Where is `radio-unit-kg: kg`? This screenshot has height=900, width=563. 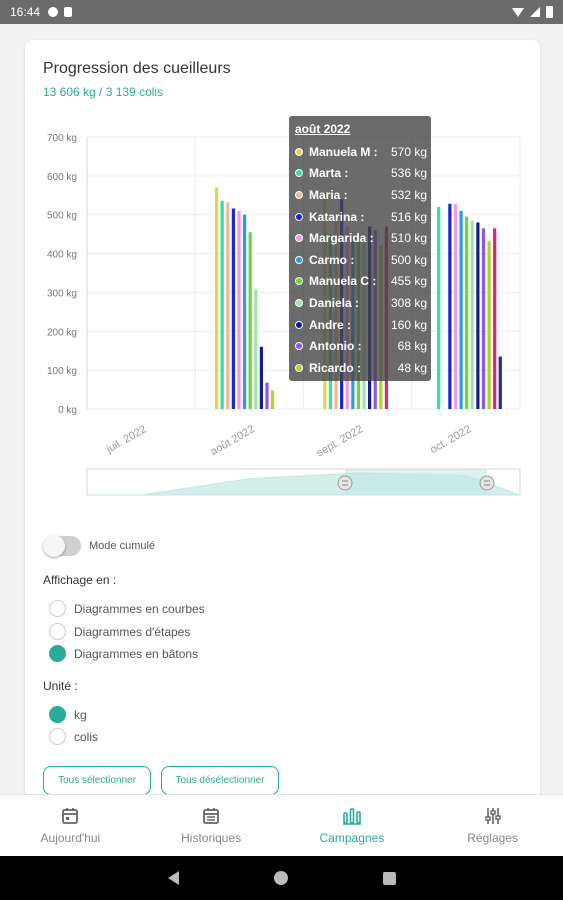 radio-unit-kg: kg is located at coordinates (68, 714).